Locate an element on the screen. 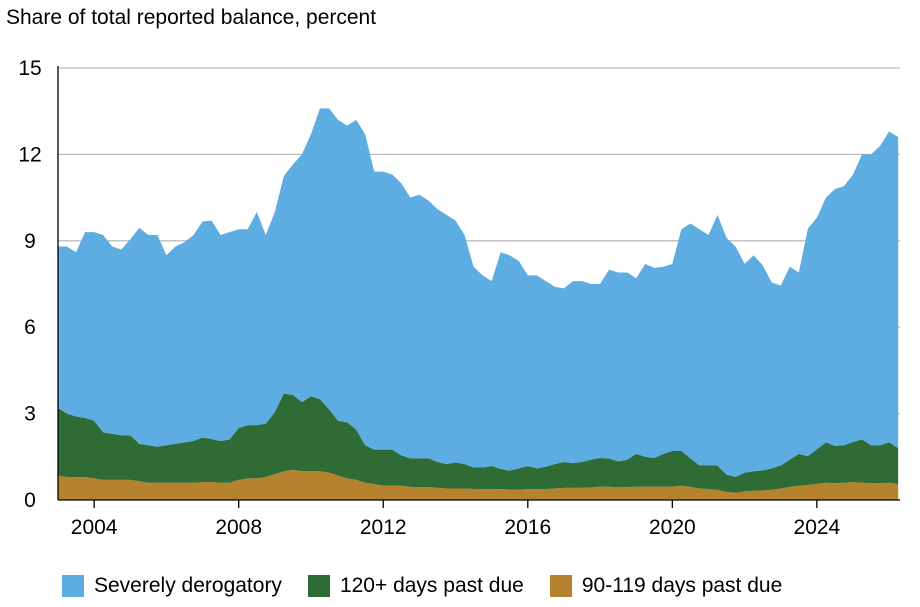 The width and height of the screenshot is (920, 607). y-tick-label-12: 12 is located at coordinates (29, 154).